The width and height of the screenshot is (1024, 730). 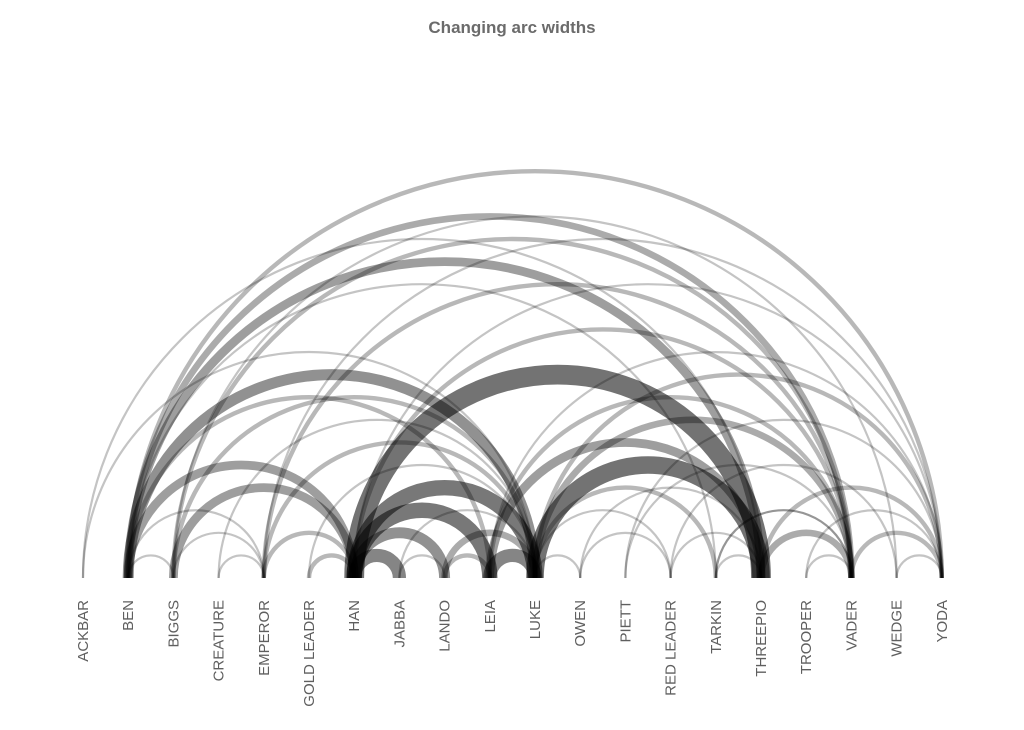 I want to click on arc-biggs-emperor, so click(x=218, y=555).